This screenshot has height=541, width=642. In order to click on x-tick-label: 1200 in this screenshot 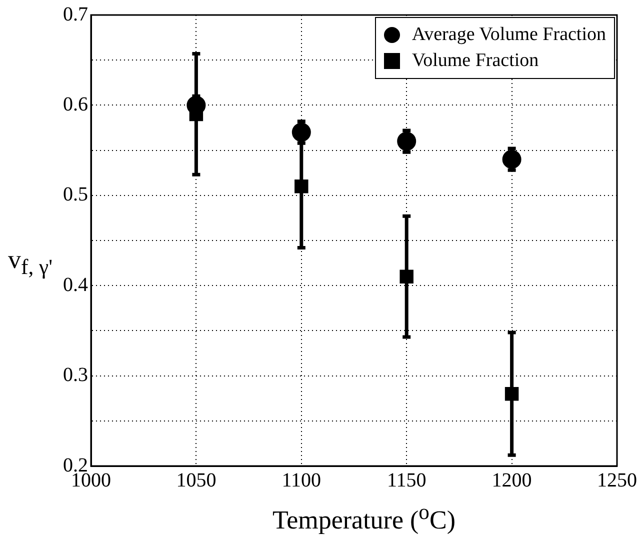, I will do `click(512, 480)`.